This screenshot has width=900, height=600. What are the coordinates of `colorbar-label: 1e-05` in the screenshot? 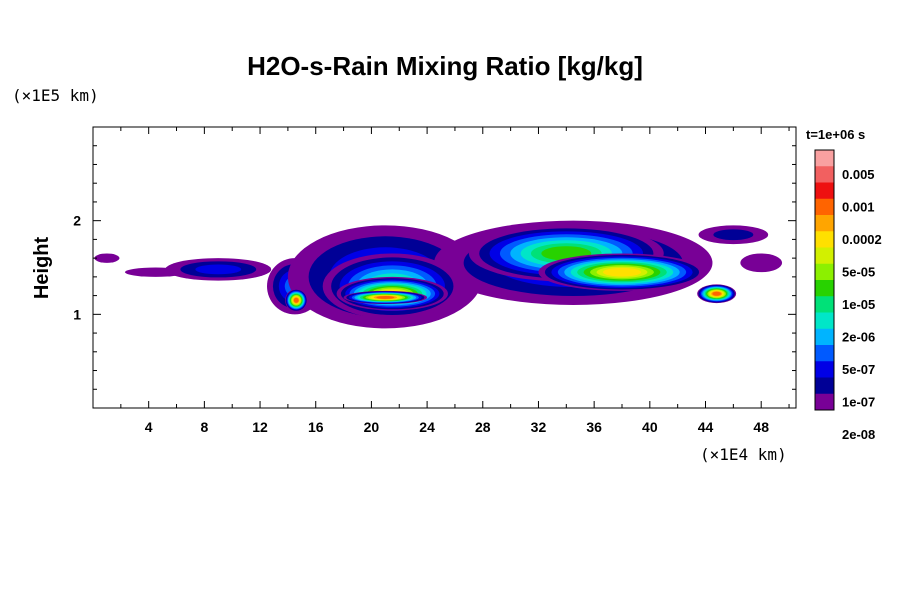 It's located at (858, 304).